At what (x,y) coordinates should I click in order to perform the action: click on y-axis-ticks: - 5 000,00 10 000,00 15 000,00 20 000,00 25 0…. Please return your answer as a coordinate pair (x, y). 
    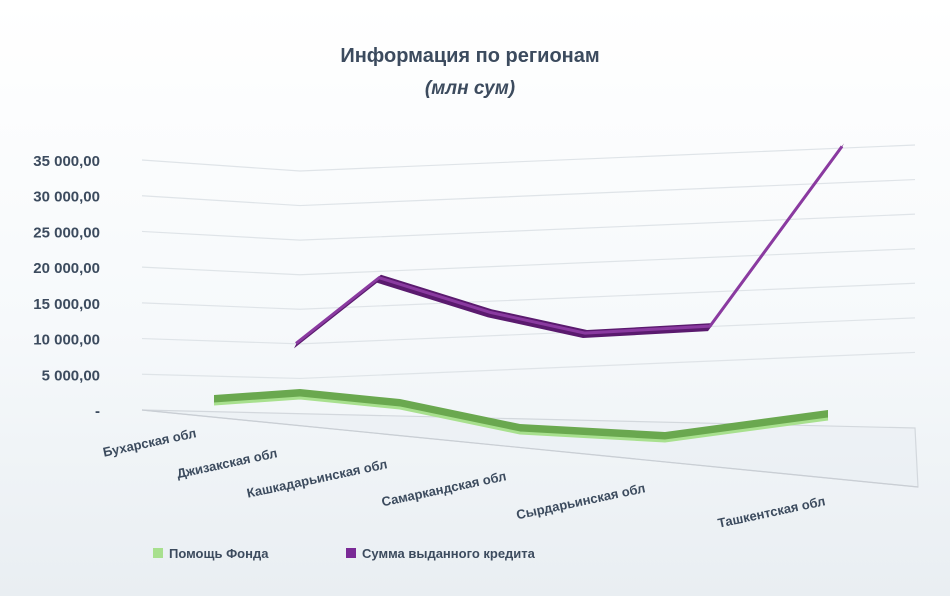
    Looking at the image, I should click on (66, 286).